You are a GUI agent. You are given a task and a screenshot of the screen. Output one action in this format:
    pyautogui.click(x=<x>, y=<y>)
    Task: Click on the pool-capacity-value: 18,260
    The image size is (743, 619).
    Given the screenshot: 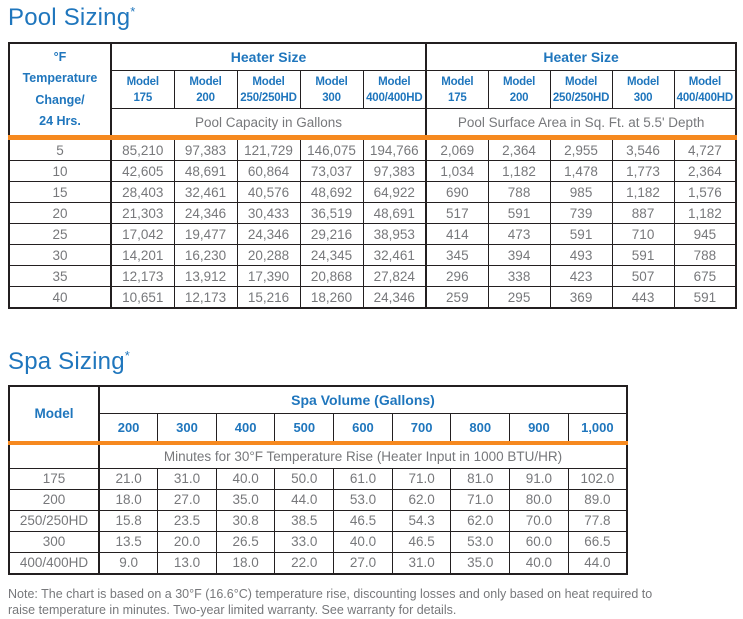 What is the action you would take?
    pyautogui.click(x=331, y=297)
    